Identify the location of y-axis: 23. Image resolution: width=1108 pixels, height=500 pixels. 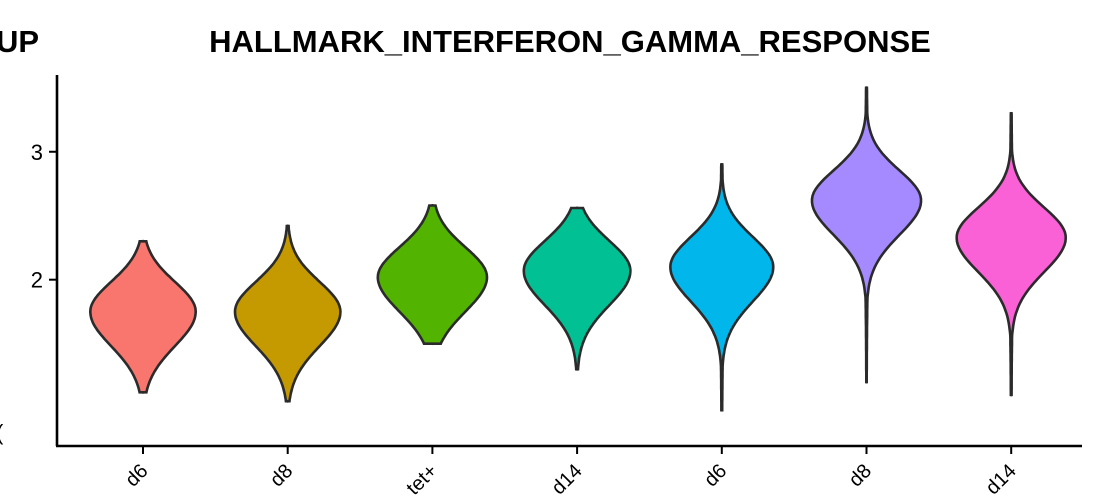
(44, 216).